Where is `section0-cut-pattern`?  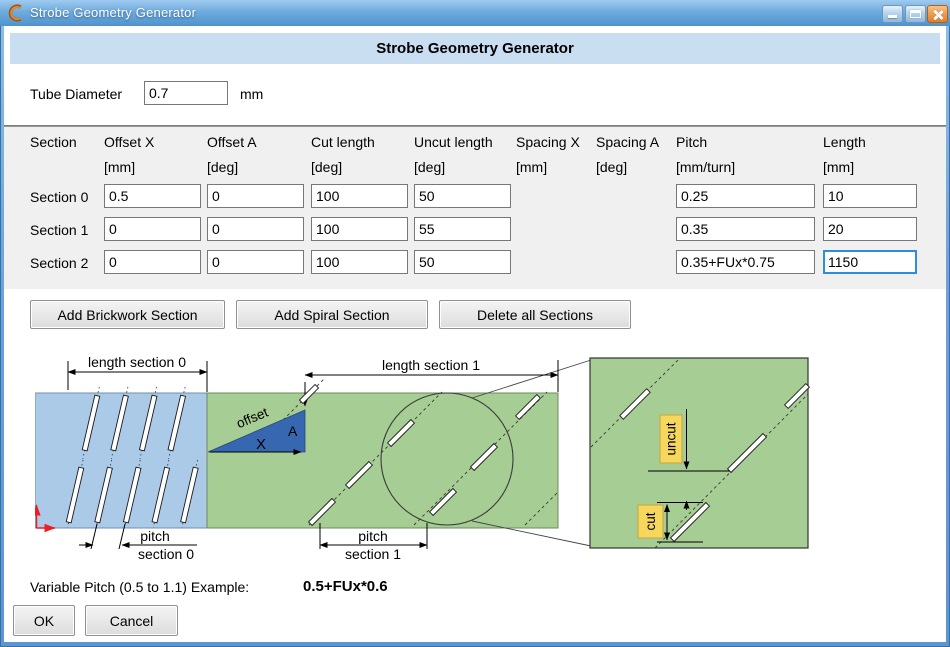
section0-cut-pattern is located at coordinates (132, 457).